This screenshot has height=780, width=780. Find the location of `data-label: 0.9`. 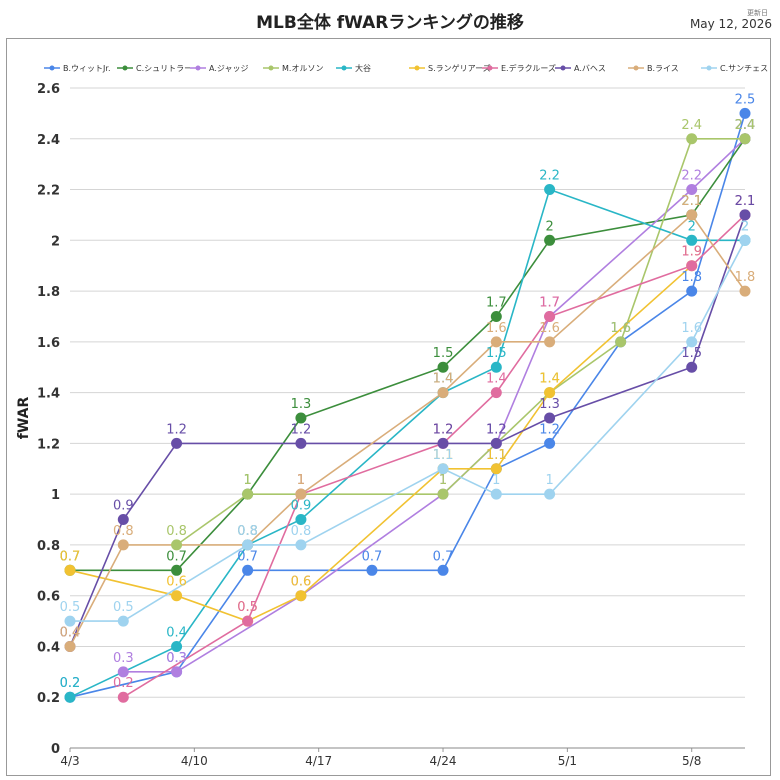

data-label: 0.9 is located at coordinates (301, 506).